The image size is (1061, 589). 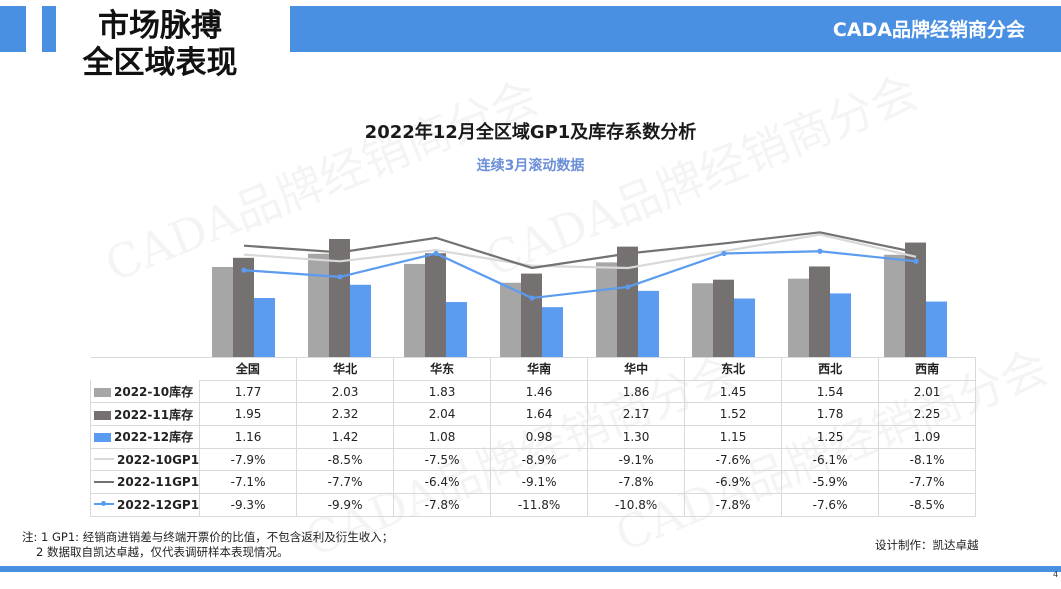 What do you see at coordinates (927, 545) in the screenshot?
I see `design-credit: 设计制作：凯达卓越` at bounding box center [927, 545].